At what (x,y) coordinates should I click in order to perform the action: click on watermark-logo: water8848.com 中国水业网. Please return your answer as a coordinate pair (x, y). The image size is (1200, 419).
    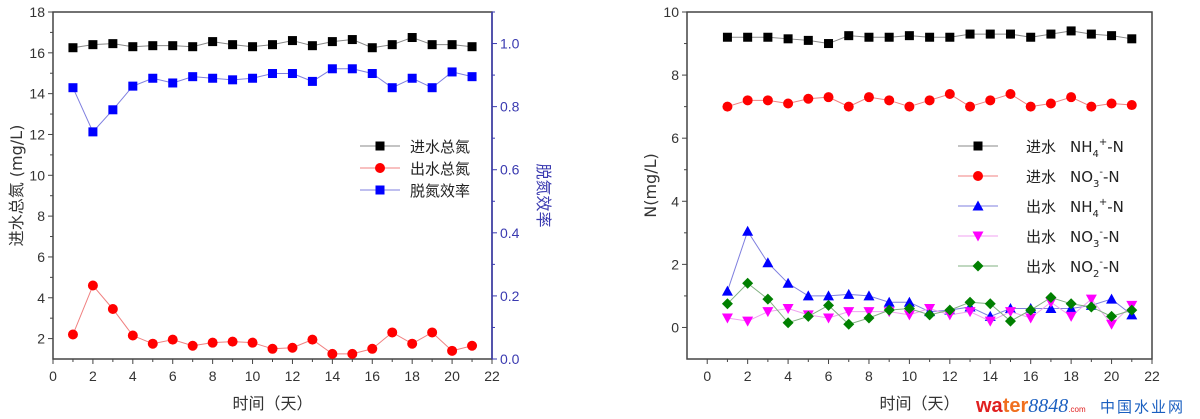
    Looking at the image, I should click on (1080, 406).